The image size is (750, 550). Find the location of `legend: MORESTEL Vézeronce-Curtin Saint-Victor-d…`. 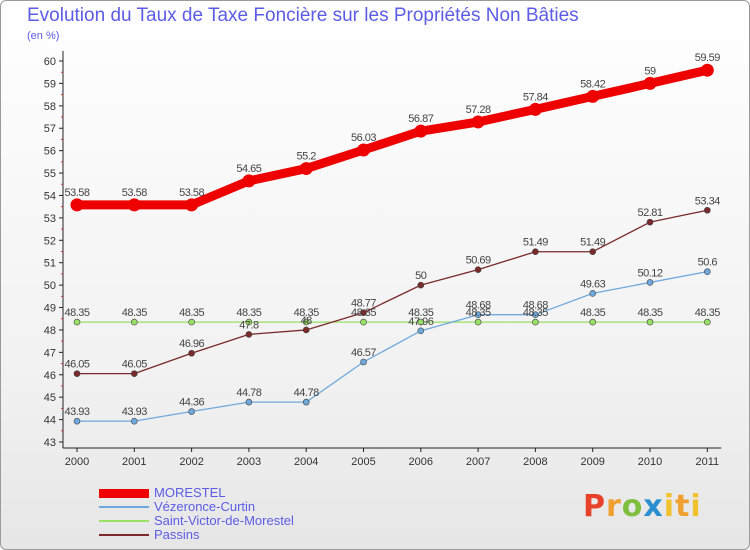

legend: MORESTEL Vézeronce-Curtin Saint-Victor-d… is located at coordinates (196, 514).